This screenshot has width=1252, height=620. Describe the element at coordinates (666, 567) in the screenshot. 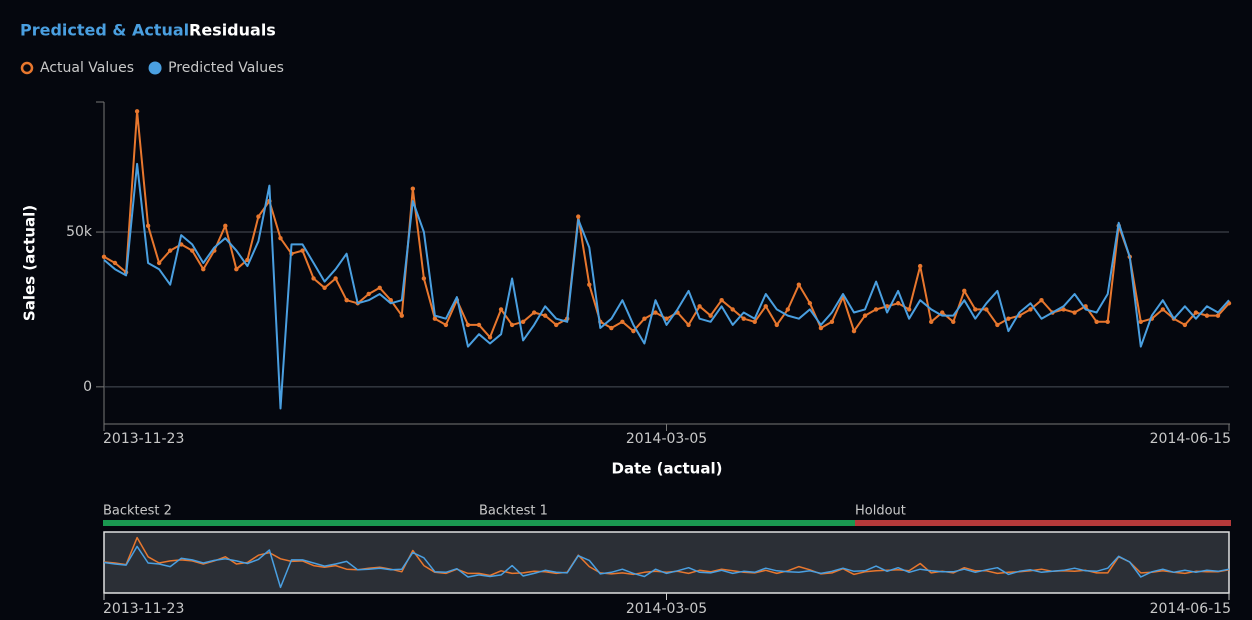

I see `navigator-line` at that location.